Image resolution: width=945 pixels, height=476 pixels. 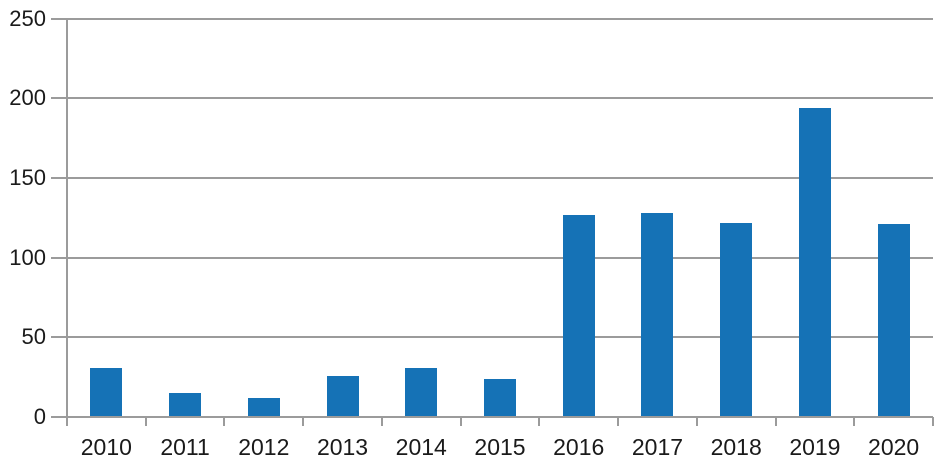 I want to click on x-axis-tick-label: 2015, so click(x=500, y=447).